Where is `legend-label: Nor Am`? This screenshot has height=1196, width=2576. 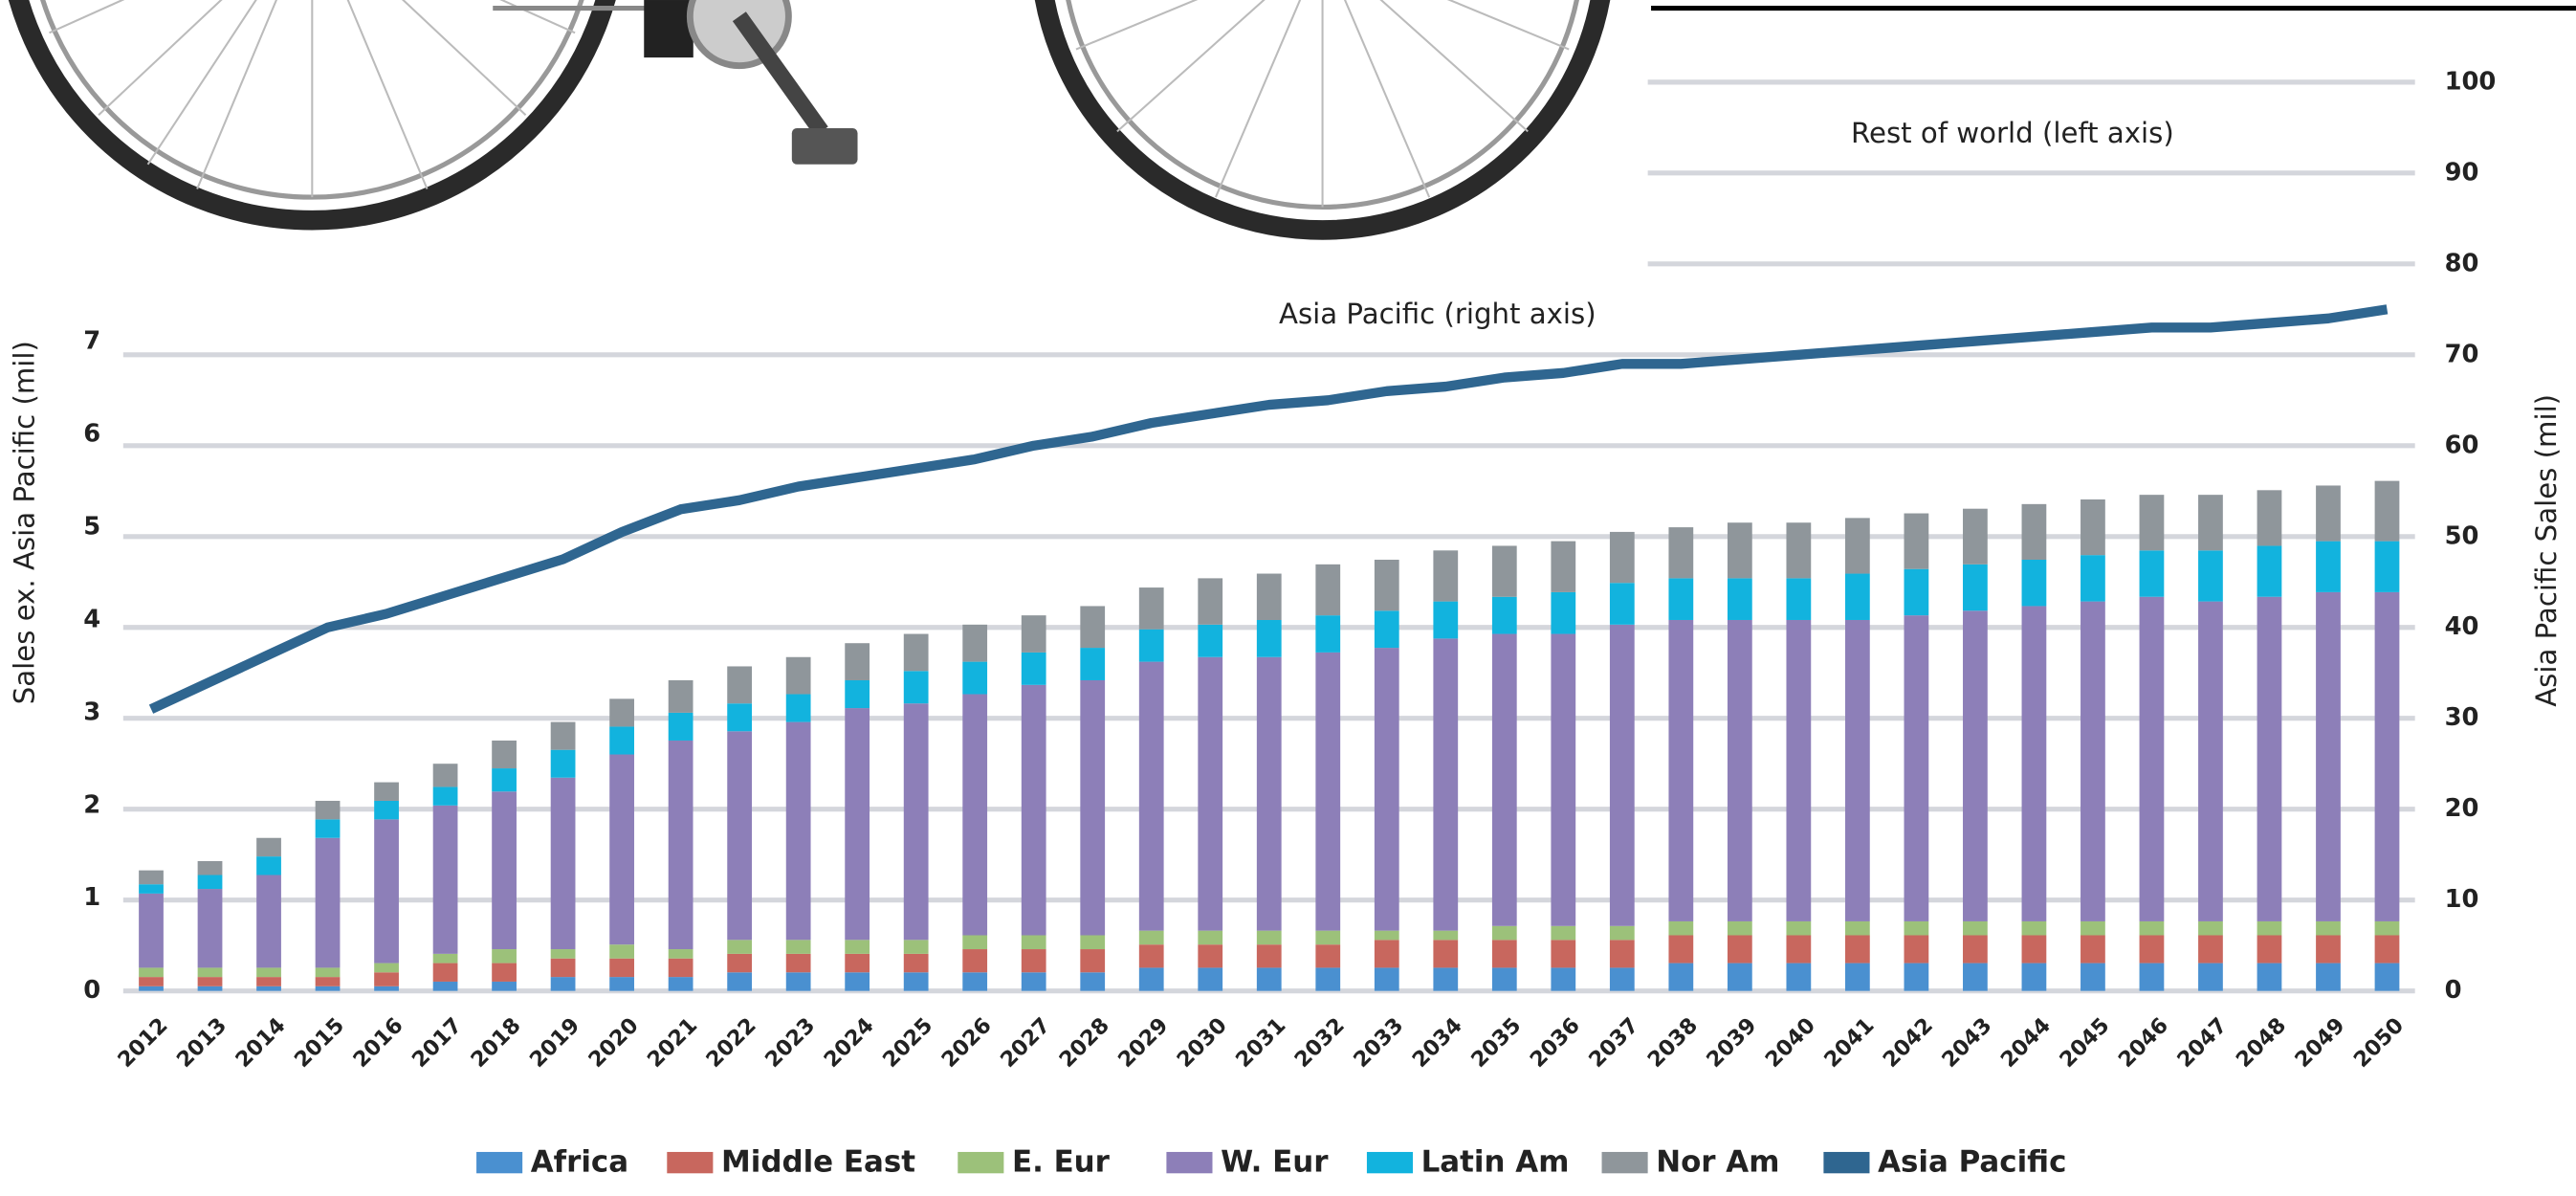 legend-label: Nor Am is located at coordinates (1717, 1162).